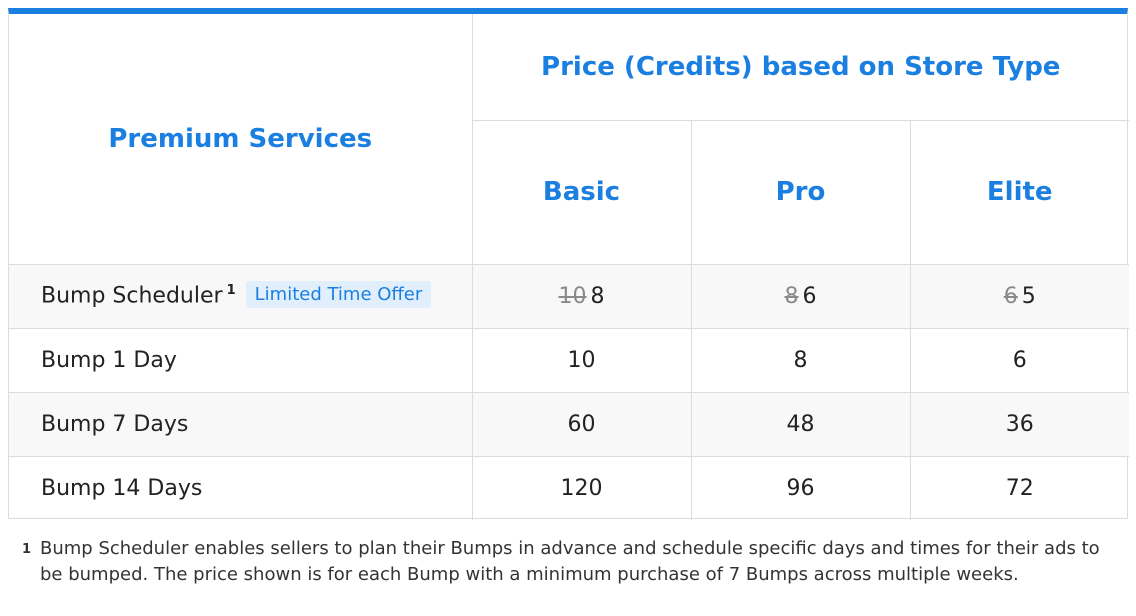 The width and height of the screenshot is (1136, 616). Describe the element at coordinates (338, 294) in the screenshot. I see `limited-offer-badge: Limited Time Offer` at that location.